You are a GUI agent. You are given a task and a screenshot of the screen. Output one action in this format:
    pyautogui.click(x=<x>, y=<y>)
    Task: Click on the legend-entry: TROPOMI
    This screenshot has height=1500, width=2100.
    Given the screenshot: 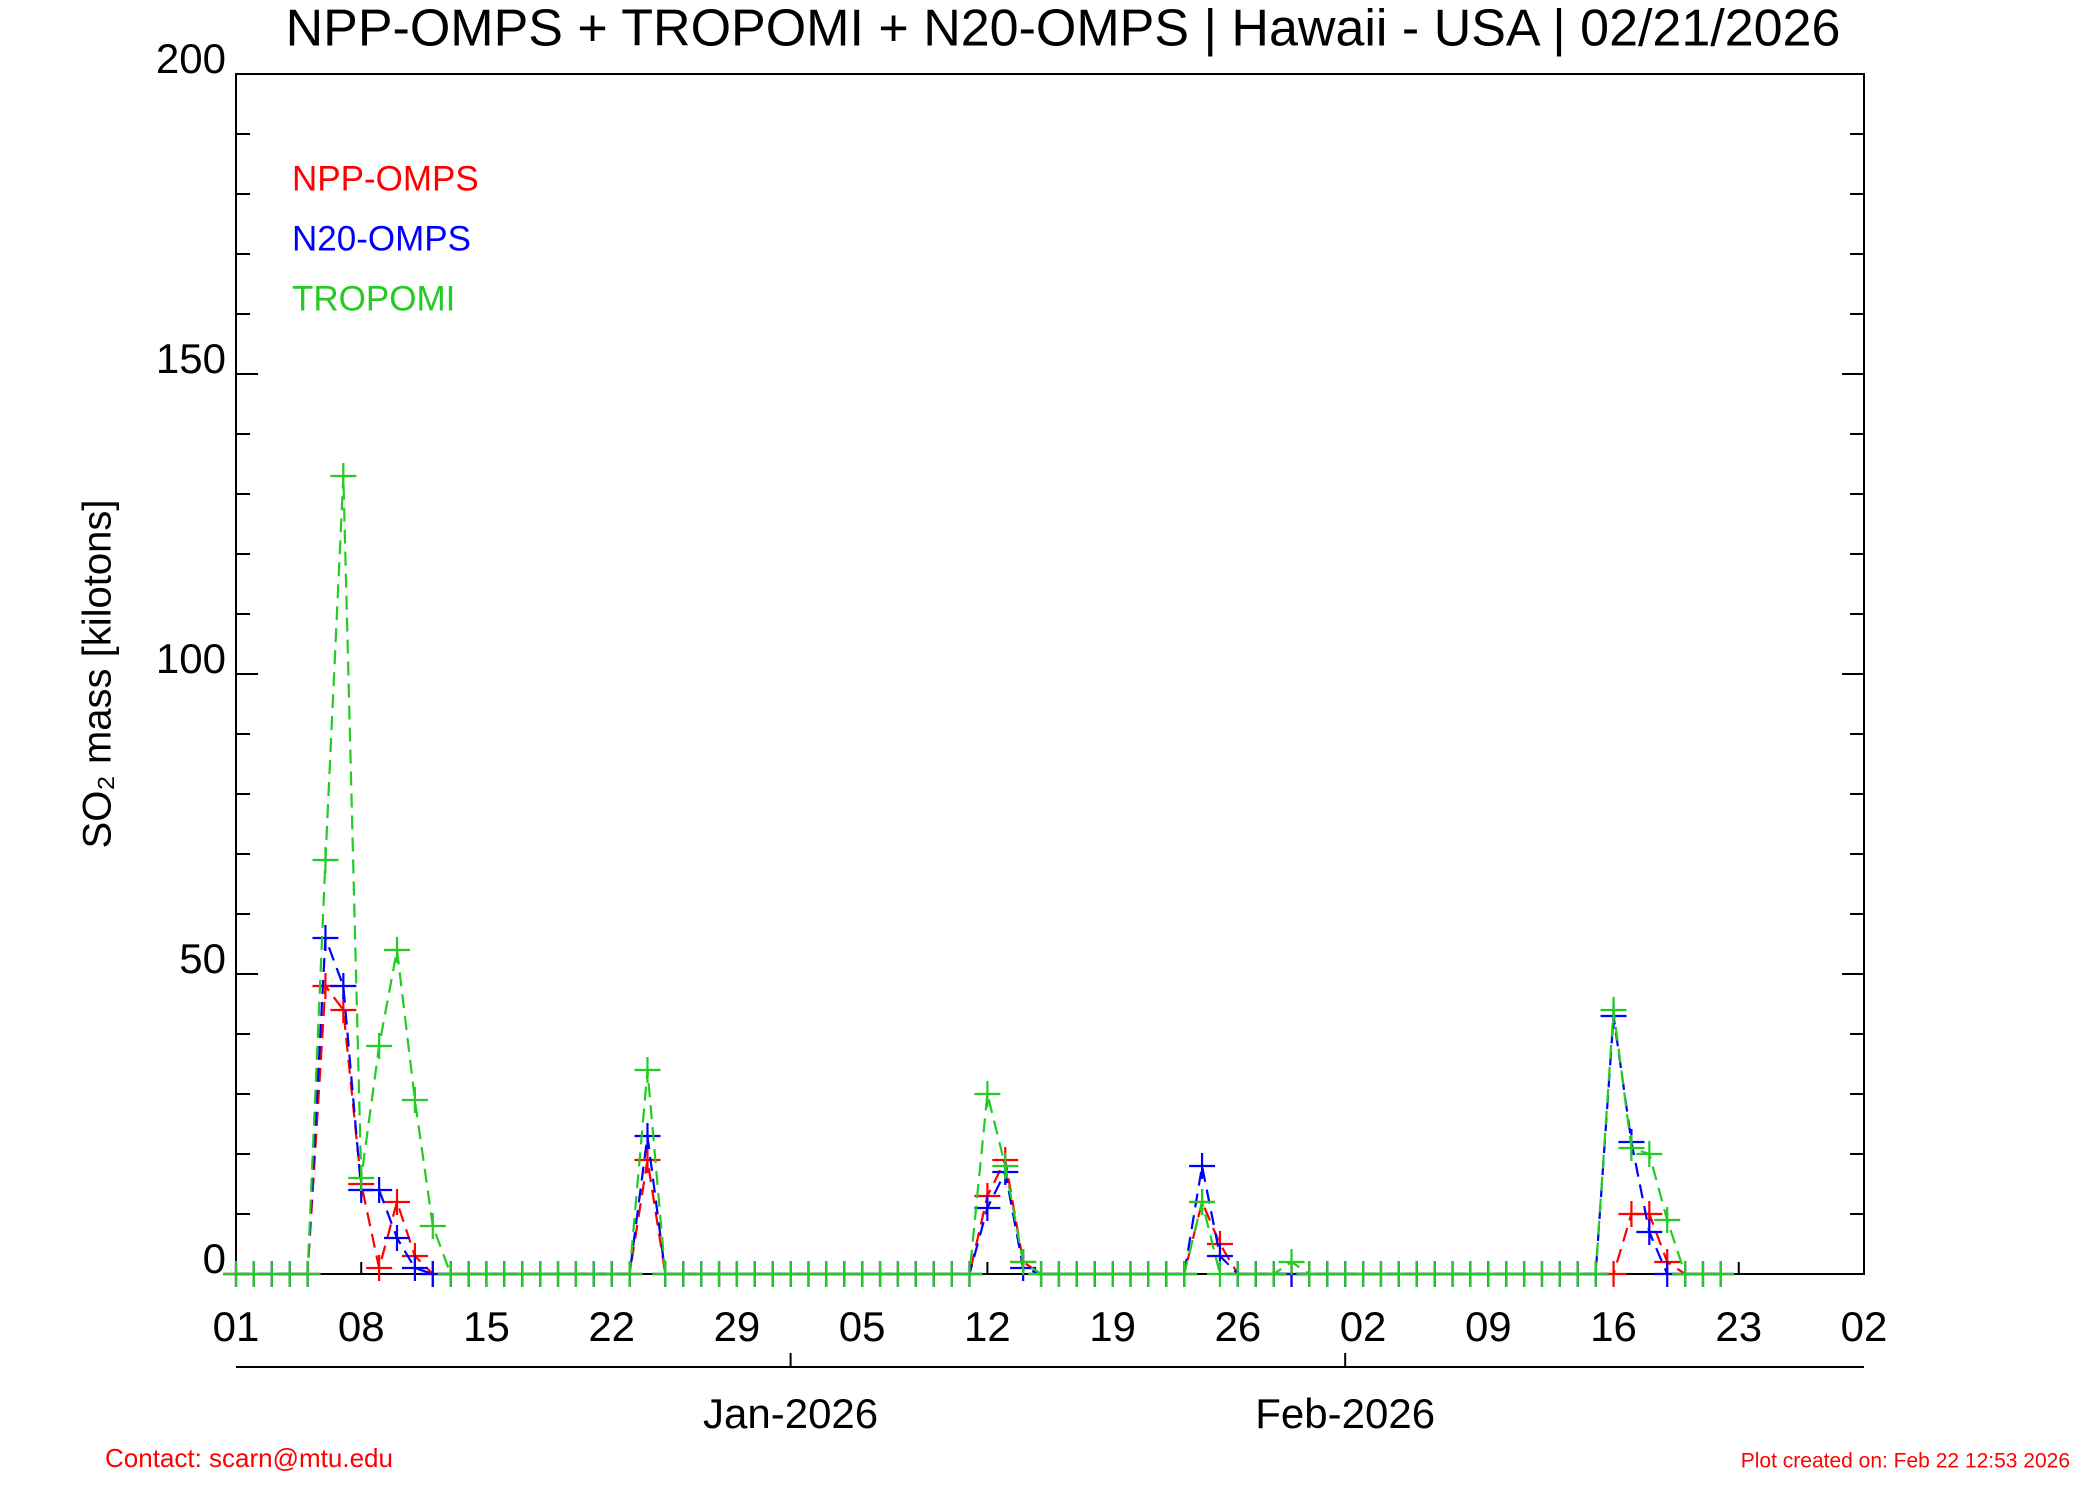 What is the action you would take?
    pyautogui.click(x=373, y=298)
    